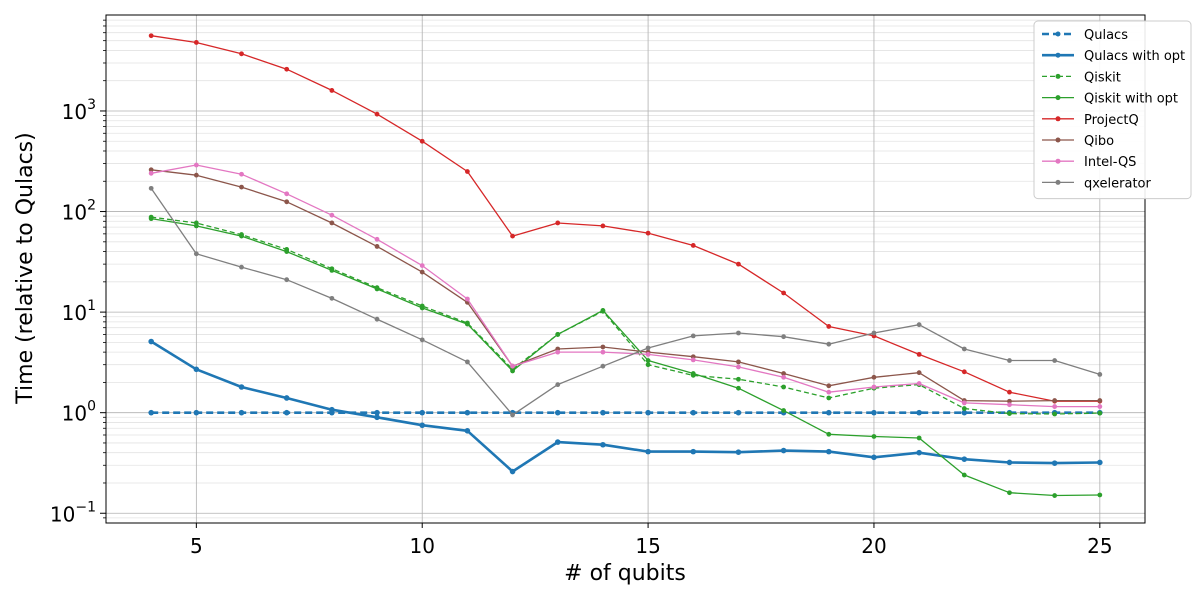 The width and height of the screenshot is (1200, 600). I want to click on y-tick-label: 10², so click(79, 211).